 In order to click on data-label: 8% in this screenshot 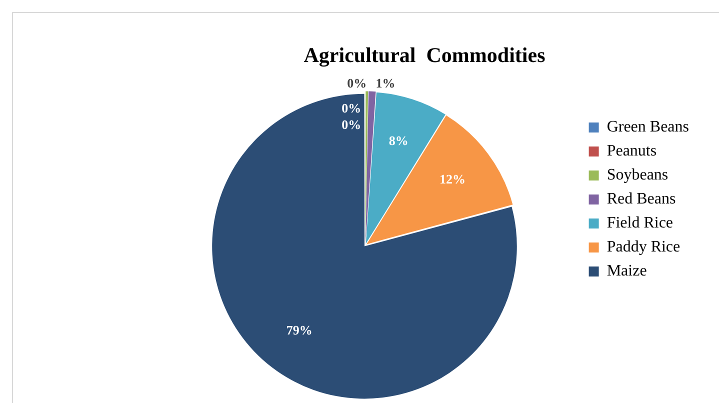, I will do `click(398, 140)`.